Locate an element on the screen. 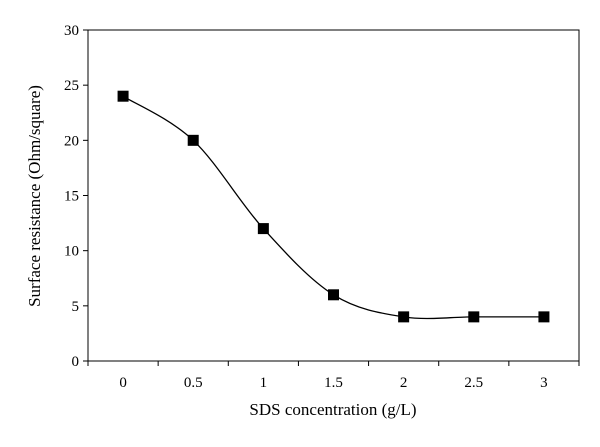  y-tick-label: 30 is located at coordinates (71, 31).